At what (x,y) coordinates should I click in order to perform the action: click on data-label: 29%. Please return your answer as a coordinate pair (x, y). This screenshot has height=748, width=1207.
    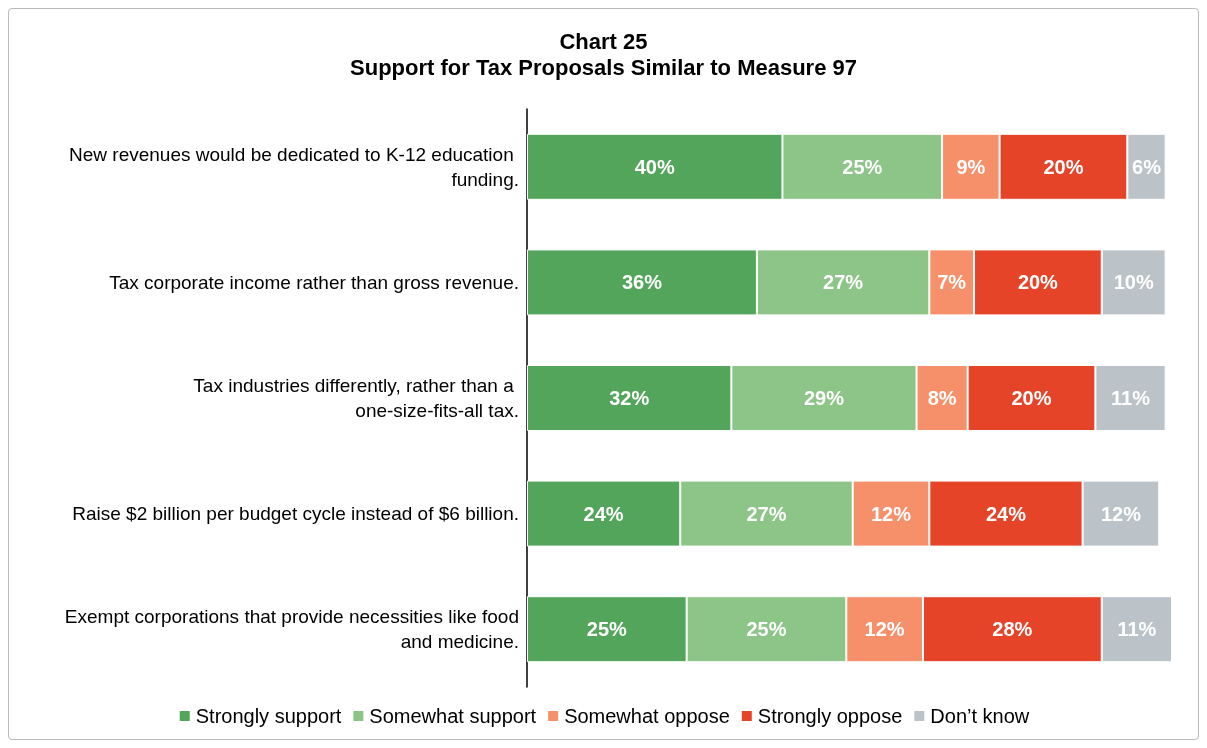
    Looking at the image, I should click on (824, 398).